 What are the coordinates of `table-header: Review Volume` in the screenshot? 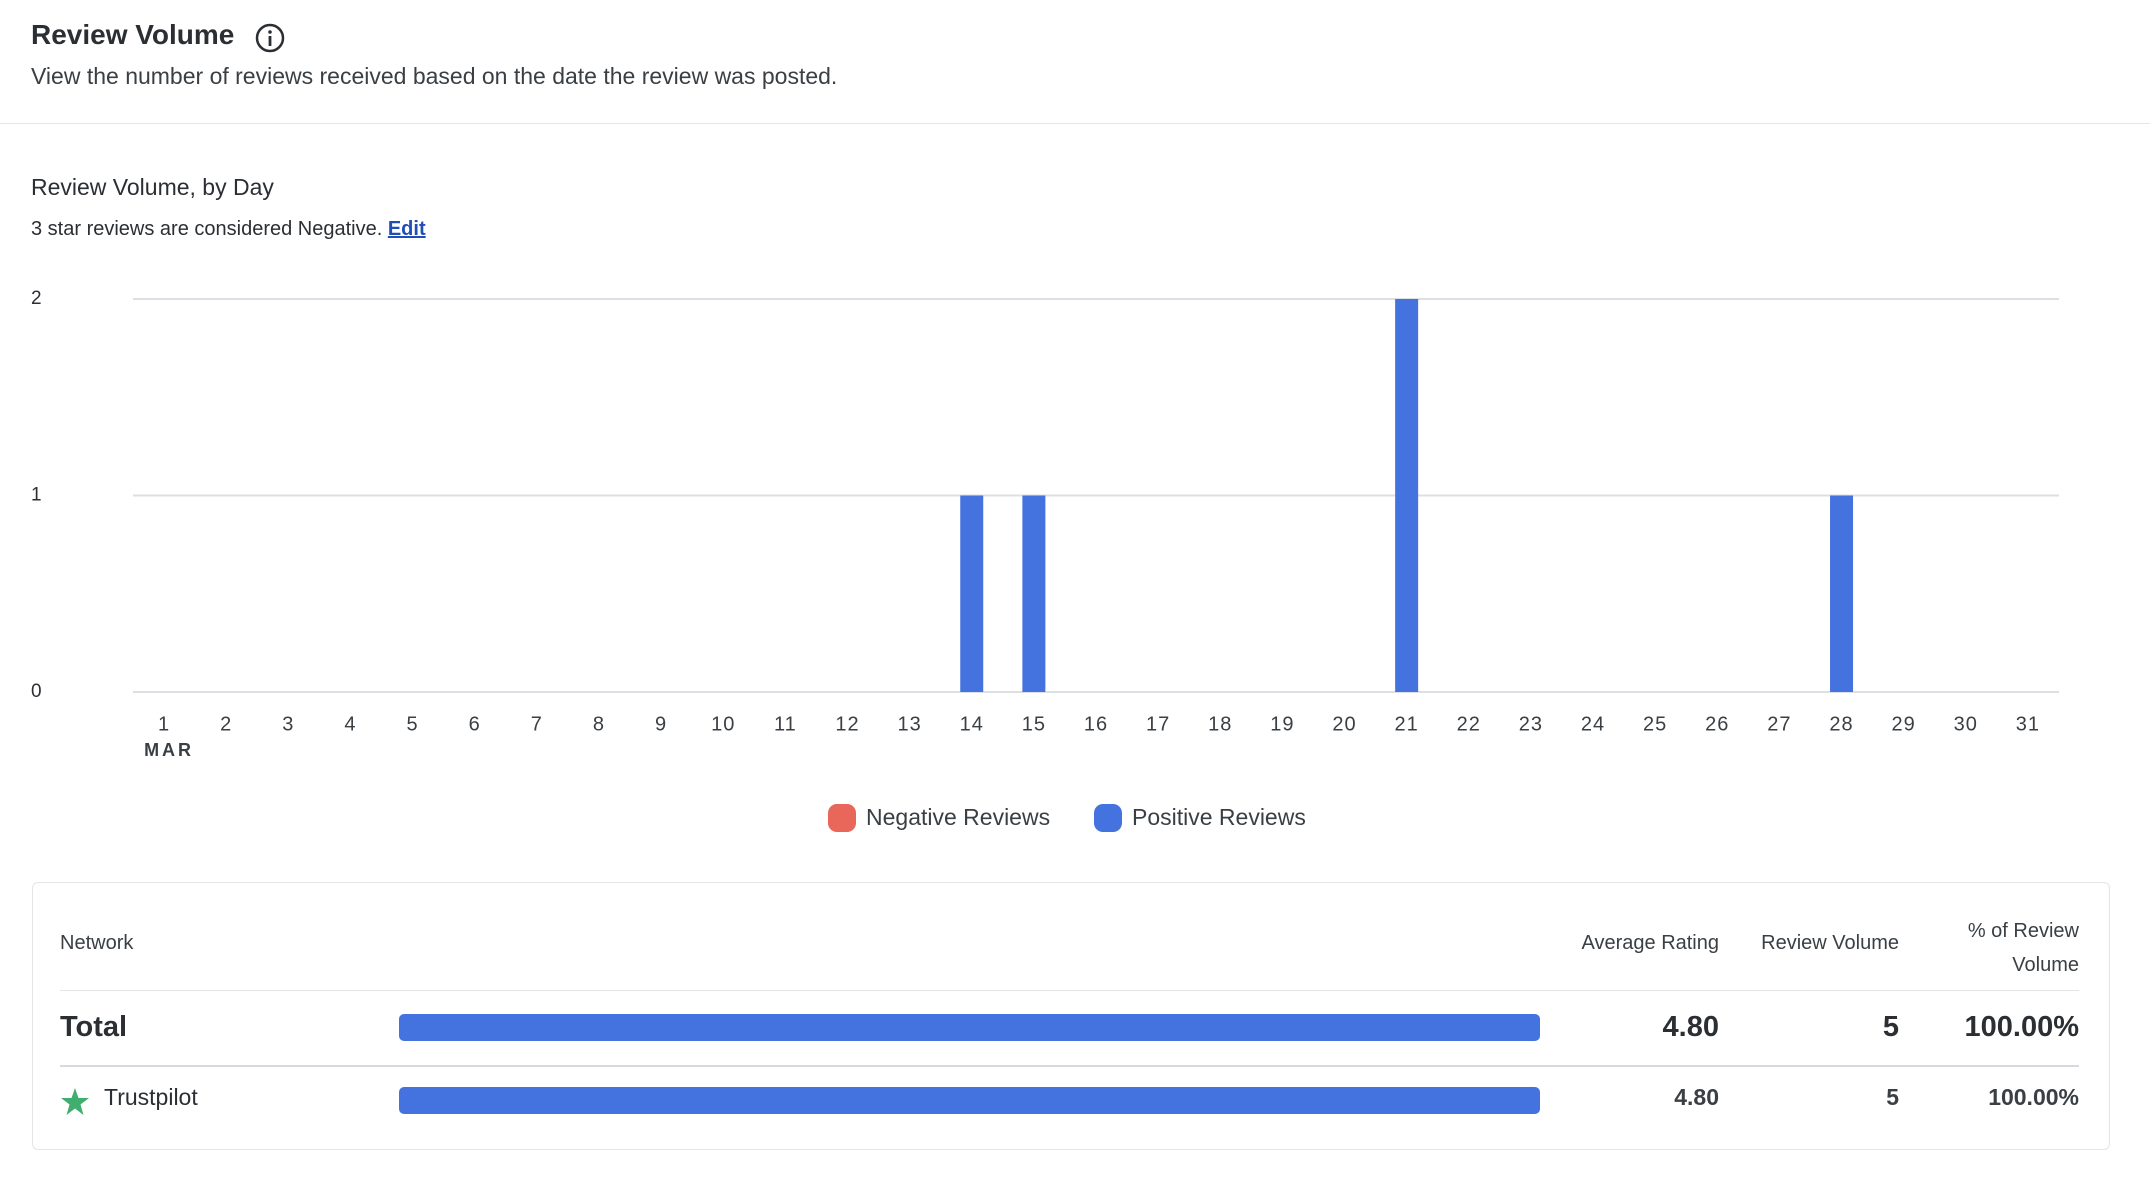 It's located at (1830, 943).